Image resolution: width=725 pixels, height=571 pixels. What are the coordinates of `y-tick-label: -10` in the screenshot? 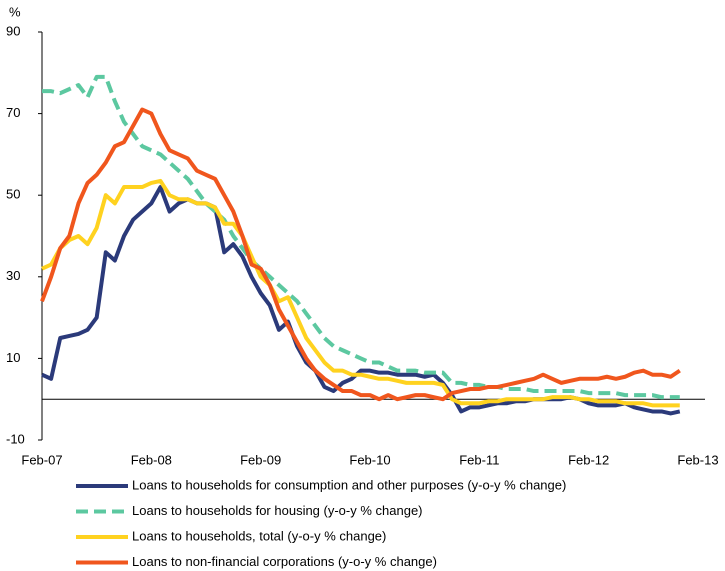 It's located at (15, 438).